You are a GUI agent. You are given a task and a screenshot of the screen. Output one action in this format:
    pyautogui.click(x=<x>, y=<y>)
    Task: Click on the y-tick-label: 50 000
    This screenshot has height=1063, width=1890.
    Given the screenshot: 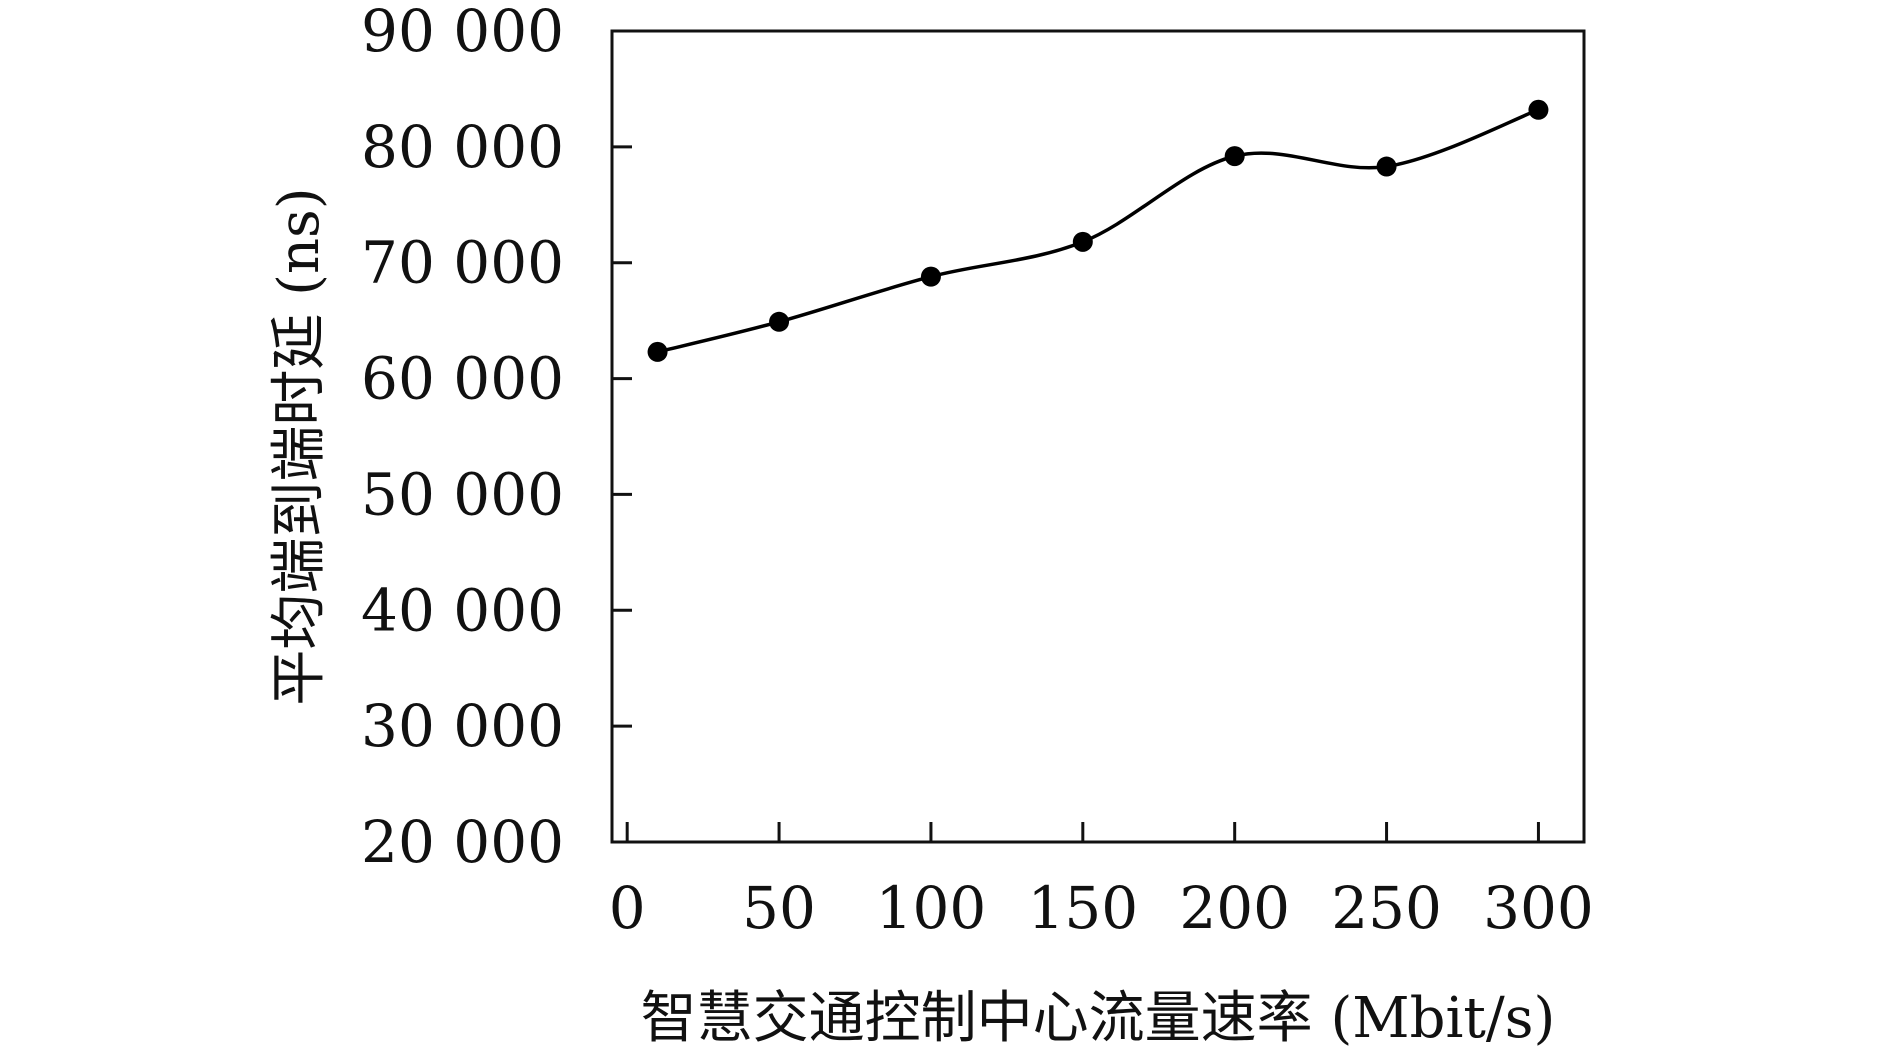 What is the action you would take?
    pyautogui.click(x=462, y=494)
    